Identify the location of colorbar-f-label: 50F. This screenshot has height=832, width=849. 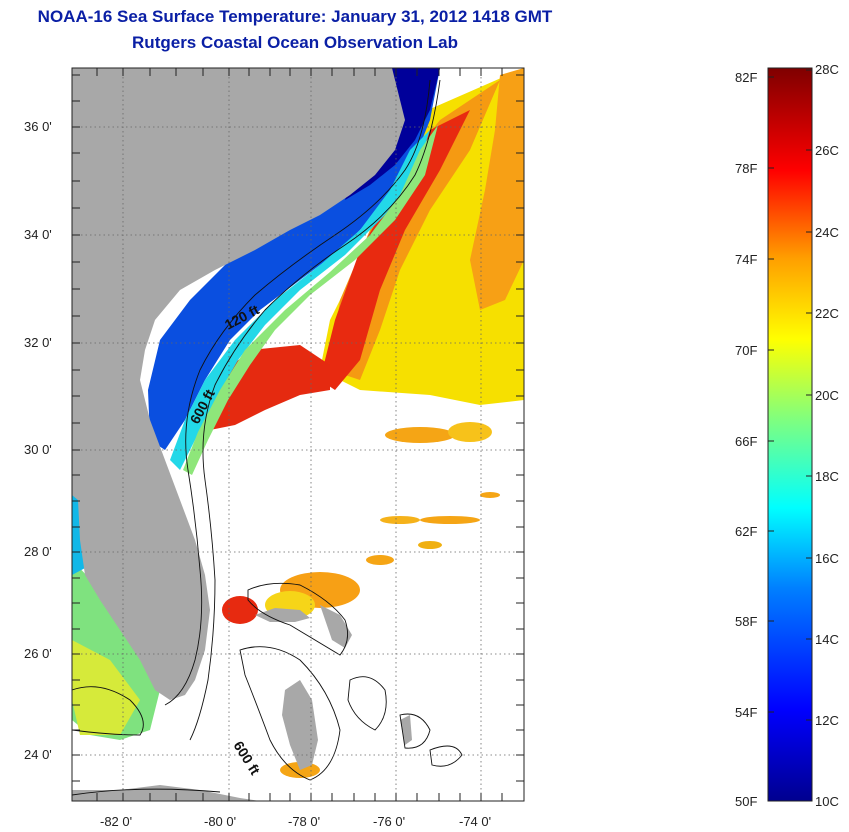
(746, 801).